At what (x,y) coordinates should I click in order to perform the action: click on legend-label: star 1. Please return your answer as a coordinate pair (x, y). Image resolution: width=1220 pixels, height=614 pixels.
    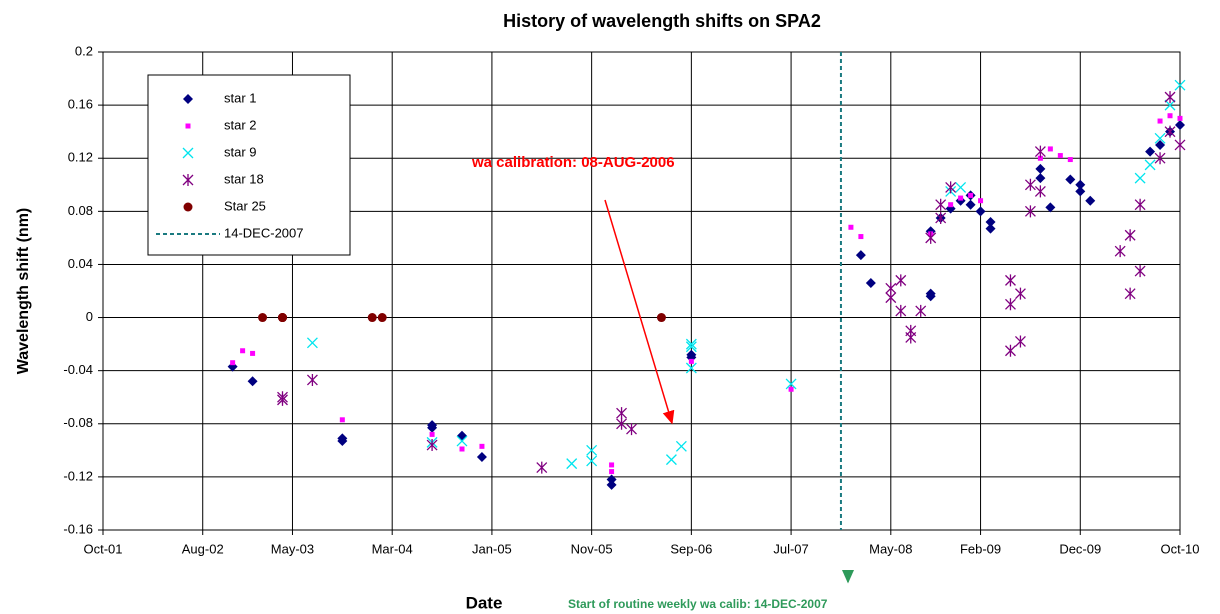
    Looking at the image, I should click on (240, 97).